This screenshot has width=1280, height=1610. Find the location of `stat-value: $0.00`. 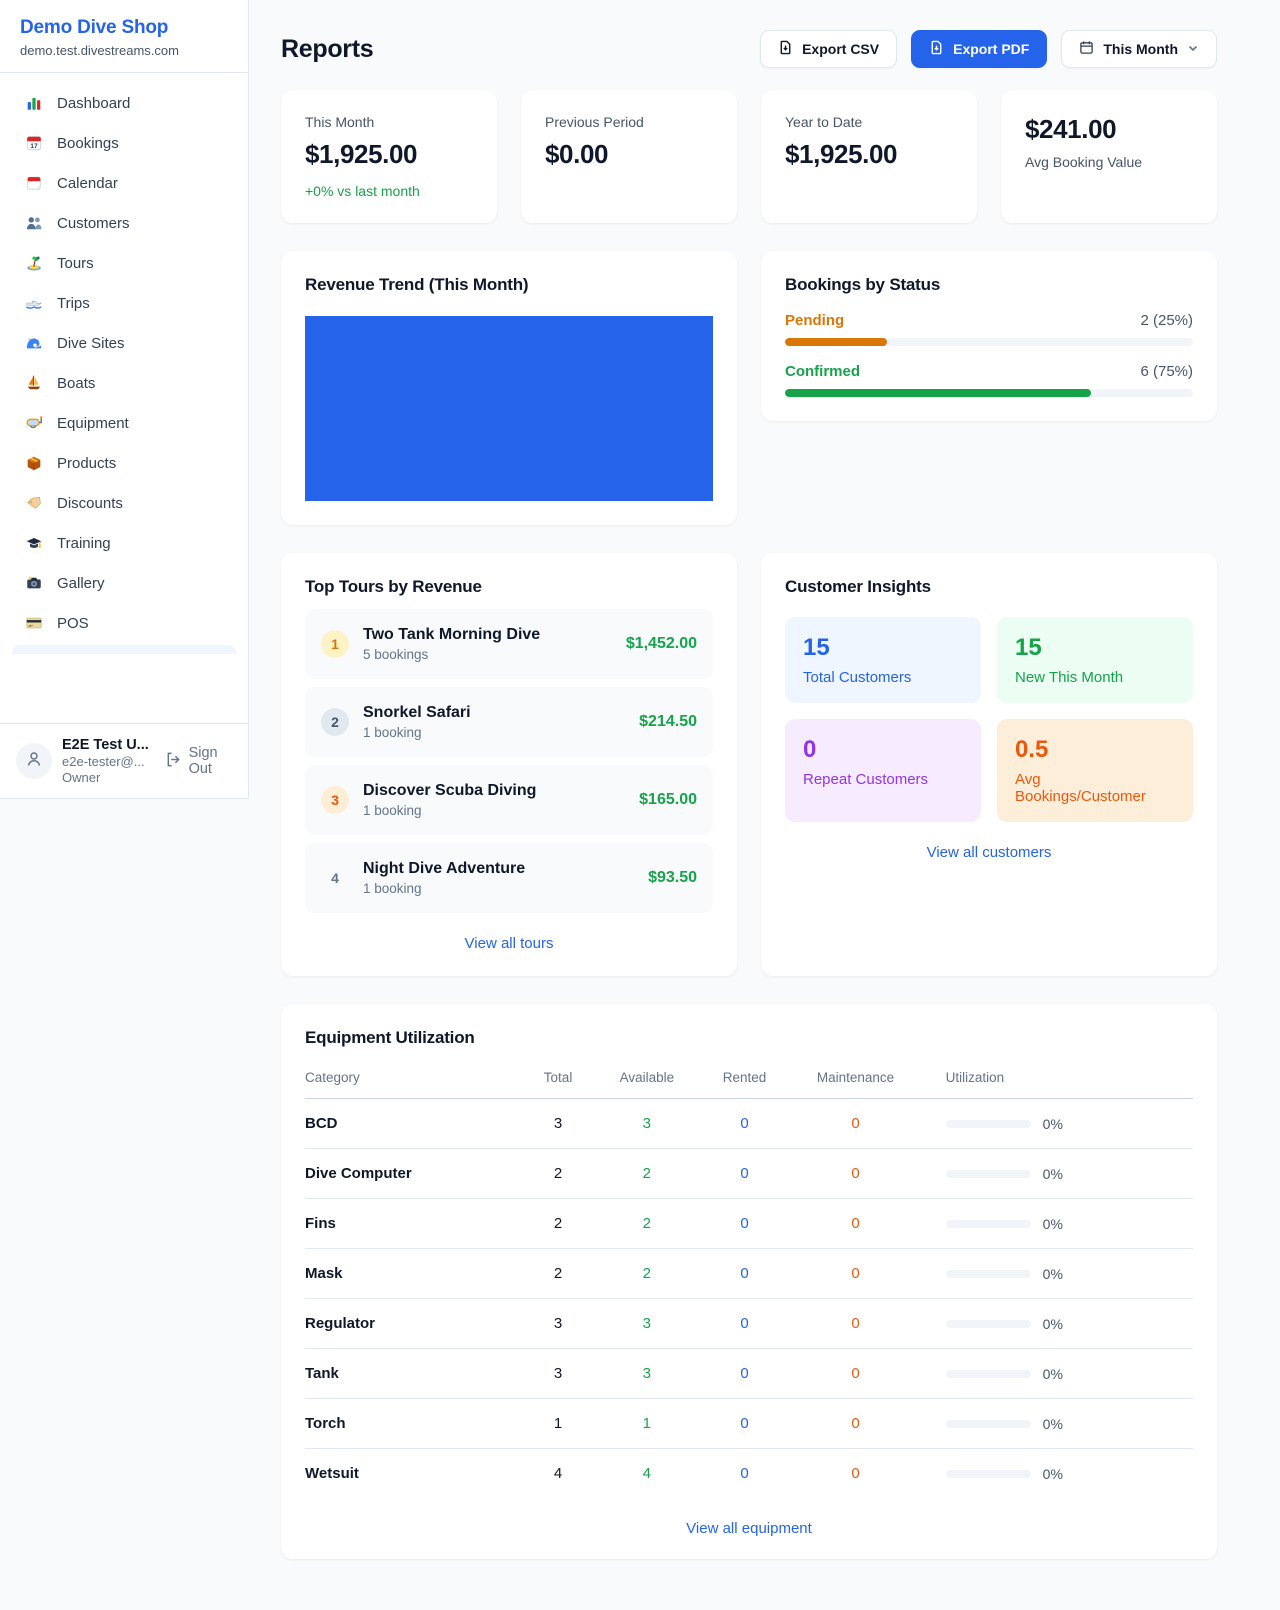

stat-value: $0.00 is located at coordinates (577, 154).